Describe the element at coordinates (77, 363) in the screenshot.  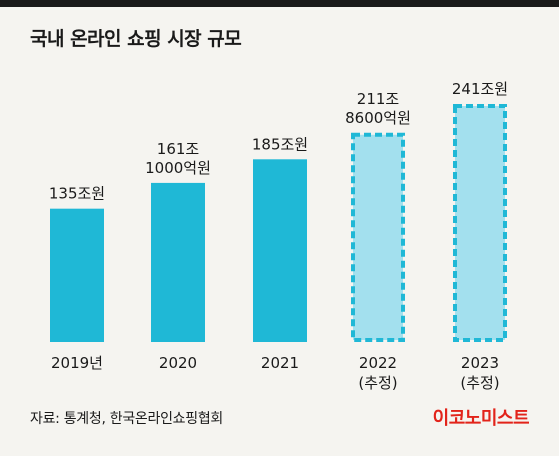
I see `category-label-0: 2019년` at that location.